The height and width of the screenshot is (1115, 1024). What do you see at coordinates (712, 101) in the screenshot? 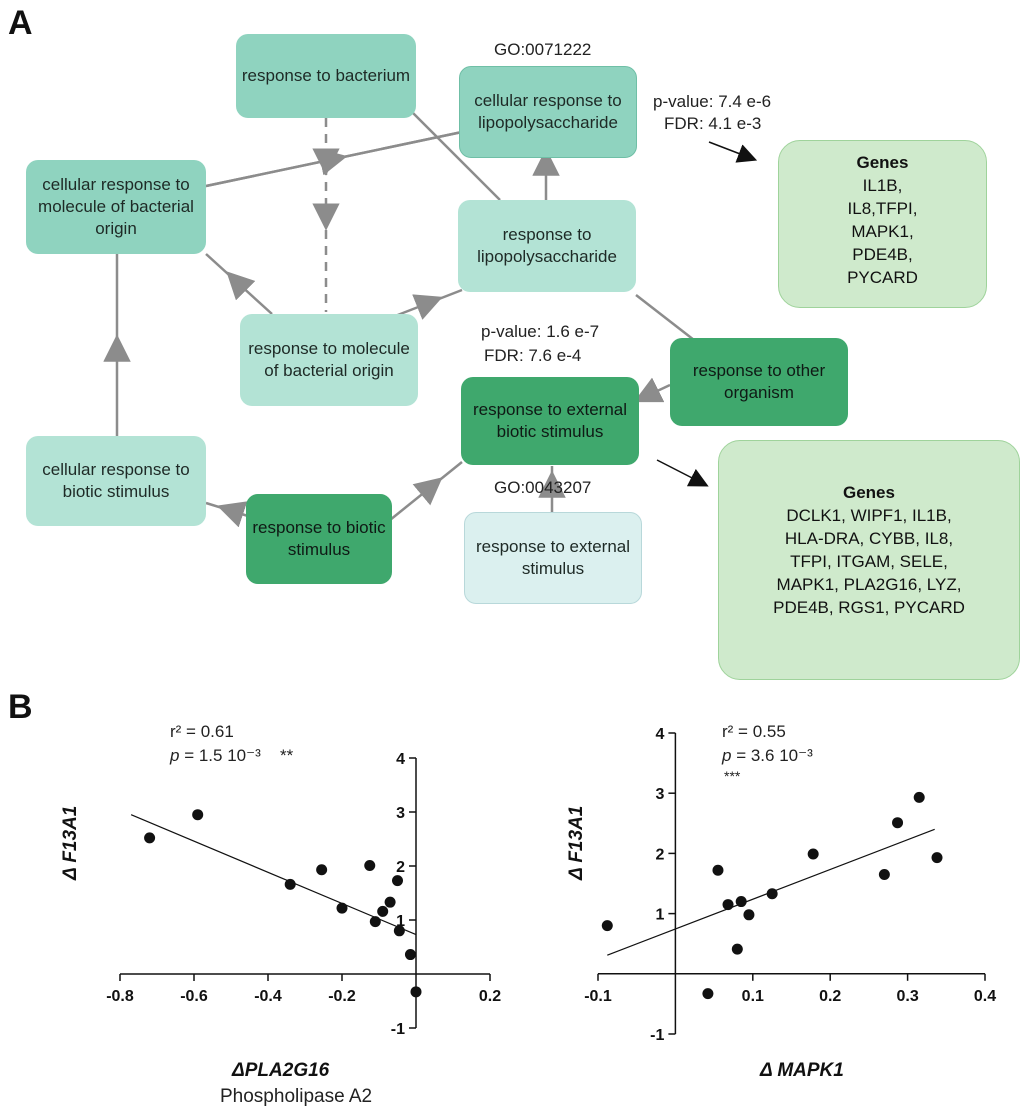
I see `stats-top-pvalue: p-value: 7.4 e-6` at bounding box center [712, 101].